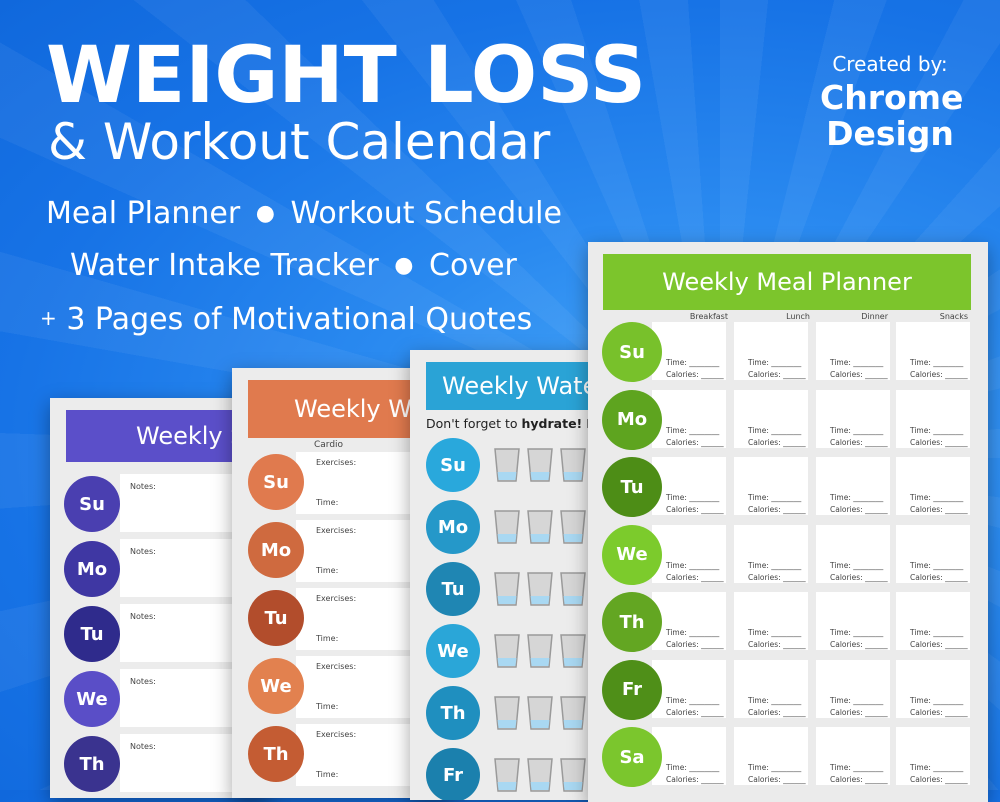  I want to click on day-circle-fr: Fr, so click(632, 689).